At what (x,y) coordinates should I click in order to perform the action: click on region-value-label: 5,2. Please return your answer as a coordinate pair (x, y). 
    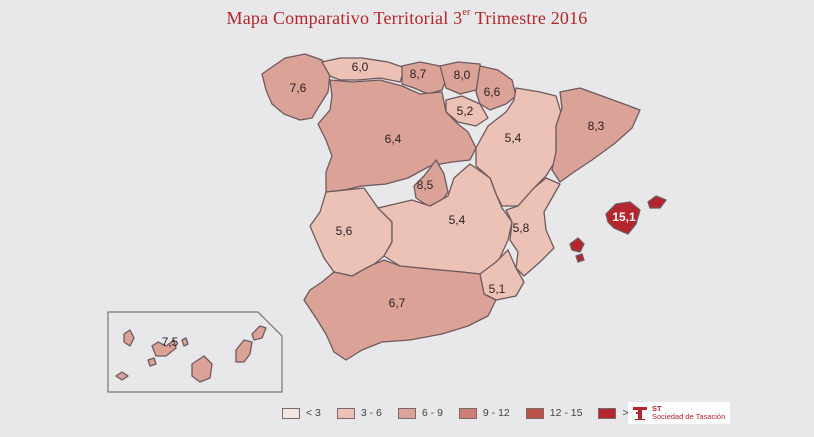
    Looking at the image, I should click on (465, 111).